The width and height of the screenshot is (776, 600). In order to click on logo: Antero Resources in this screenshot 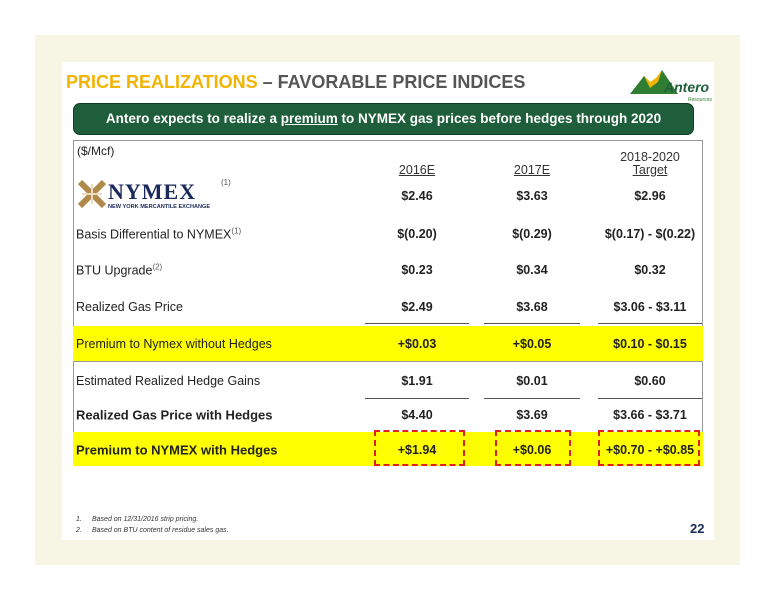, I will do `click(671, 86)`.